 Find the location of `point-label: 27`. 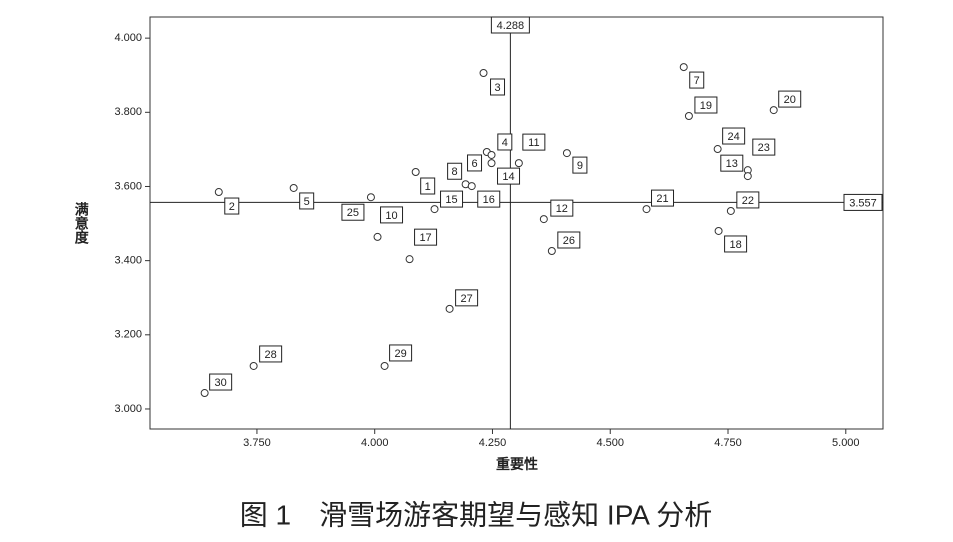

point-label: 27 is located at coordinates (466, 299).